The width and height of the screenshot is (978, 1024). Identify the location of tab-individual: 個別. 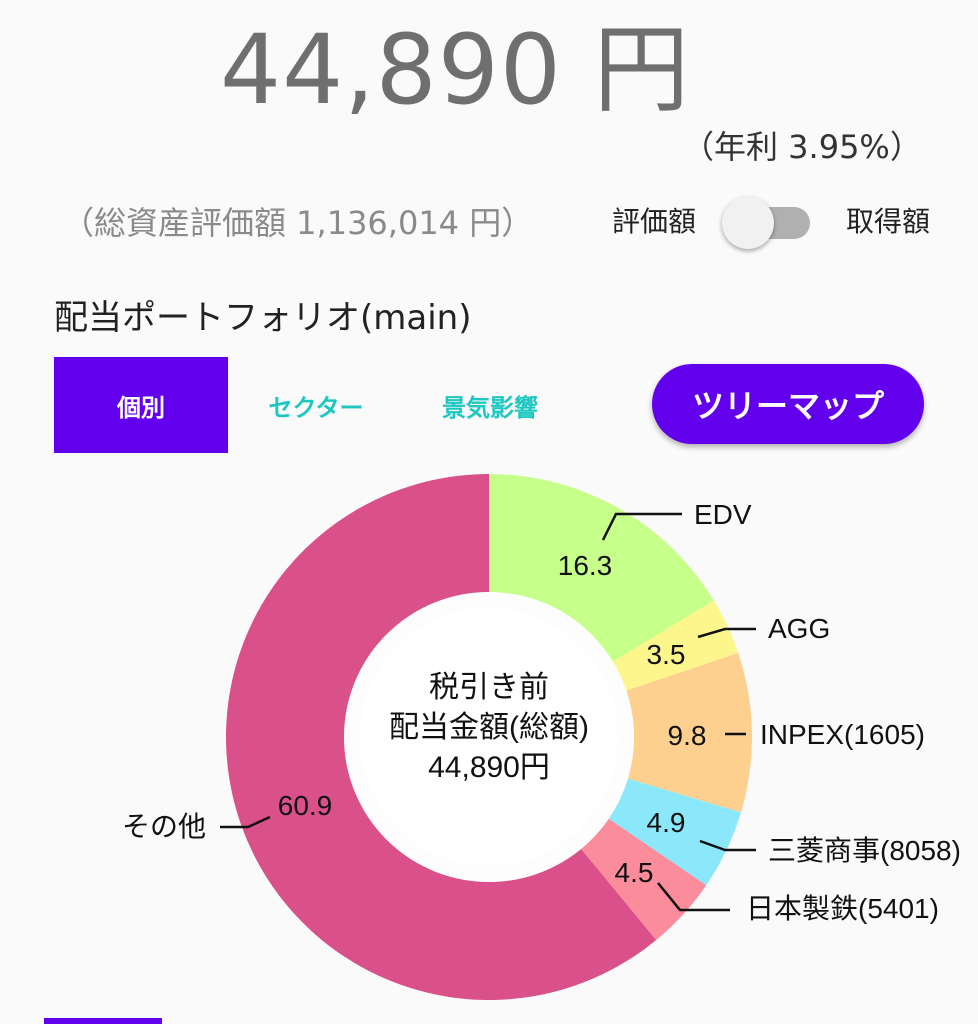
(141, 405).